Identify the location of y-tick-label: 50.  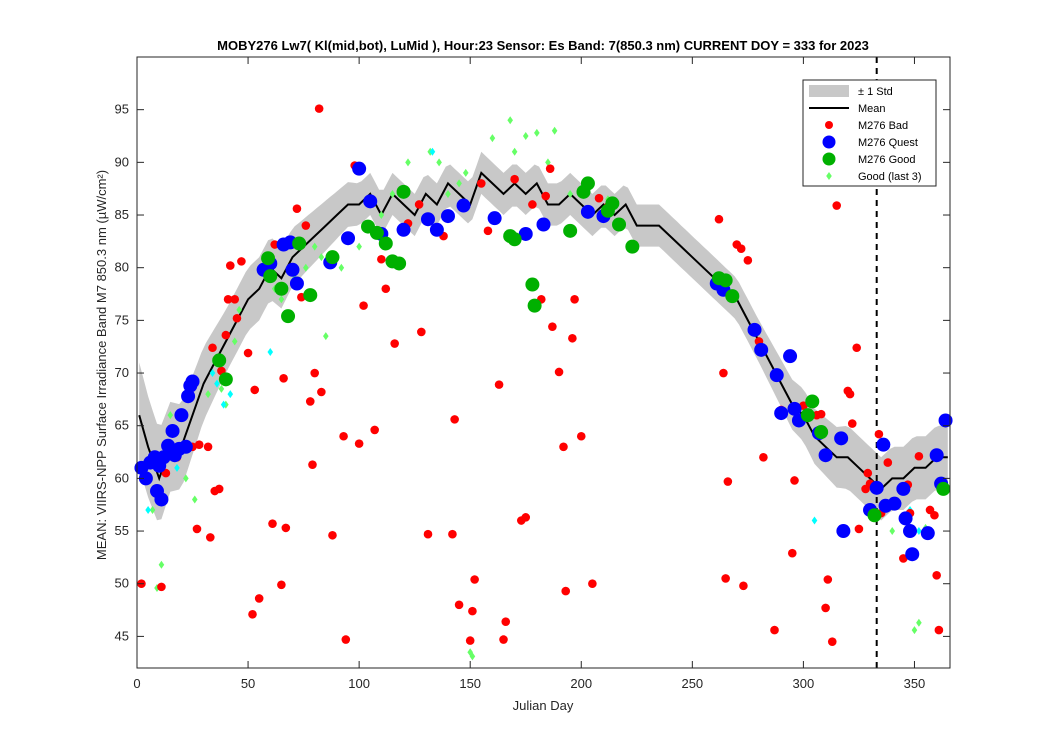
(122, 583).